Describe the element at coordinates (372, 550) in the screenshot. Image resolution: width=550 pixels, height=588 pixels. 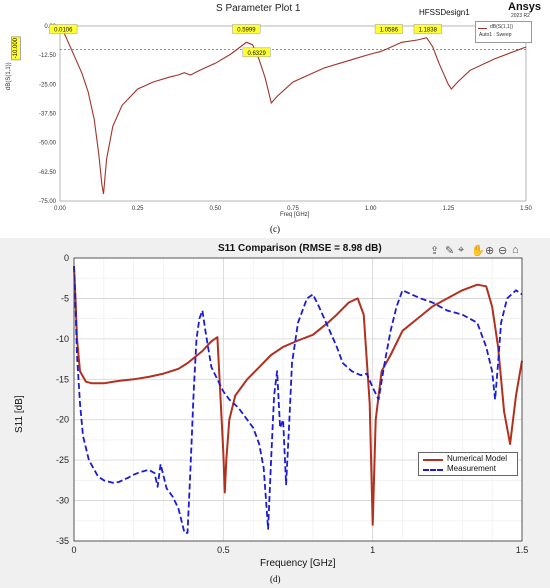
I see `s11-x-tick-label: 1` at that location.